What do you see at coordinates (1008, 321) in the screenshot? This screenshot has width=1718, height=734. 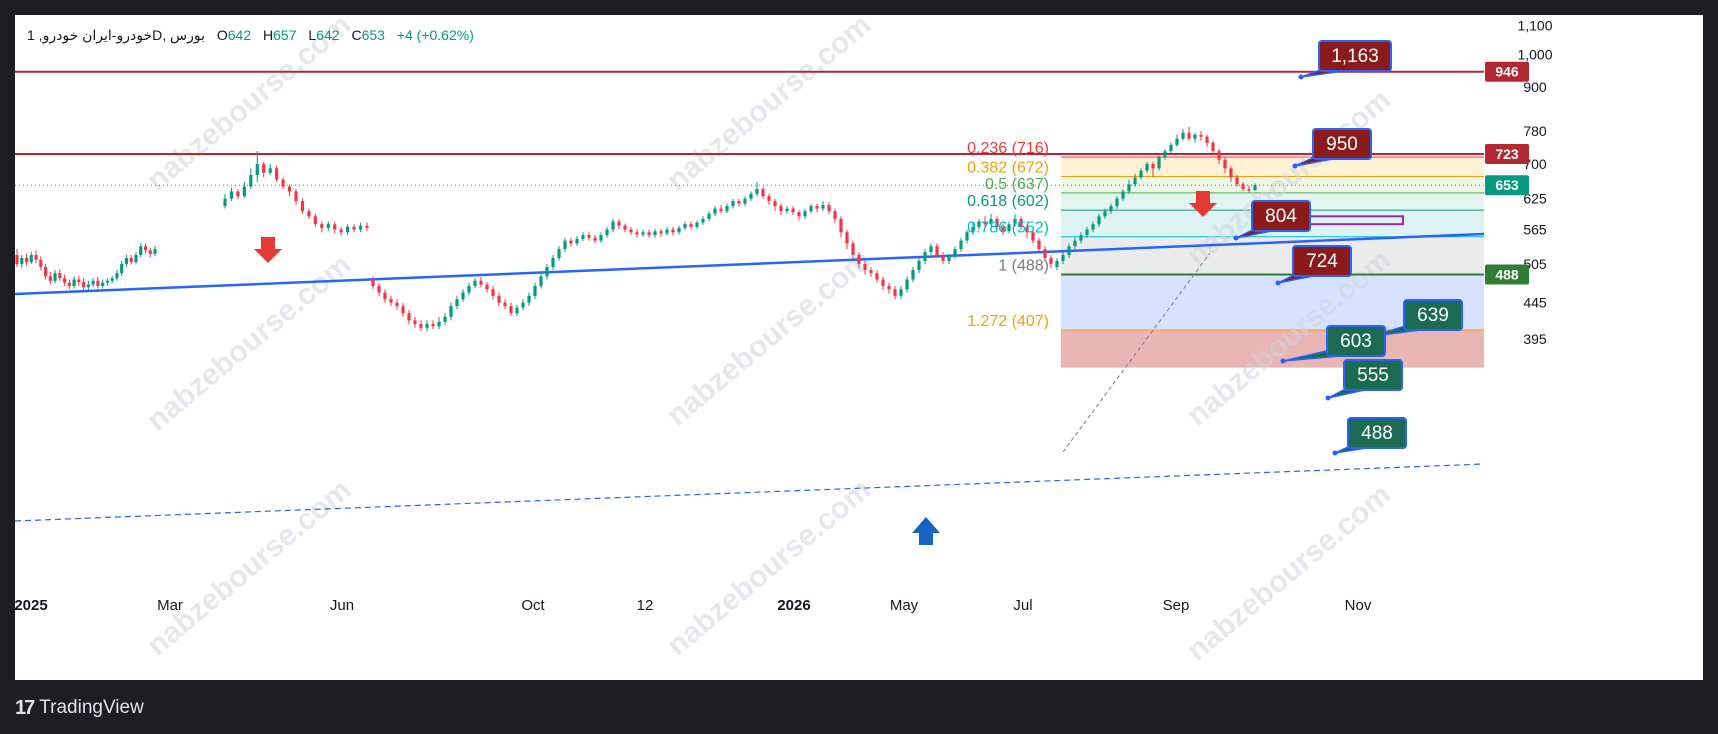 I see `fib-label-1.272: 1.272 (407)` at bounding box center [1008, 321].